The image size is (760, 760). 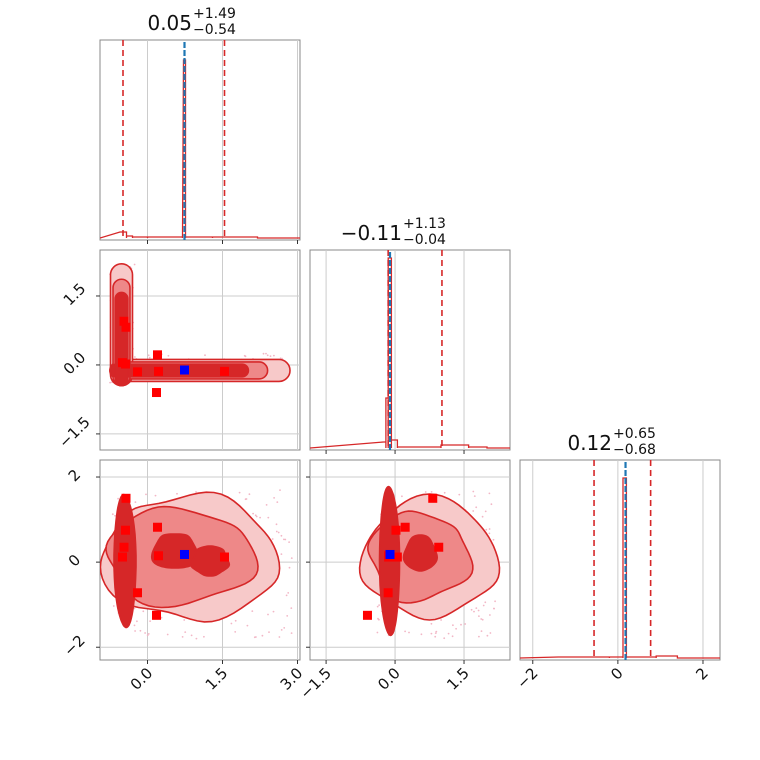 I want to click on panel-title-2: 0.12 +0.65−0.68, so click(x=611, y=442).